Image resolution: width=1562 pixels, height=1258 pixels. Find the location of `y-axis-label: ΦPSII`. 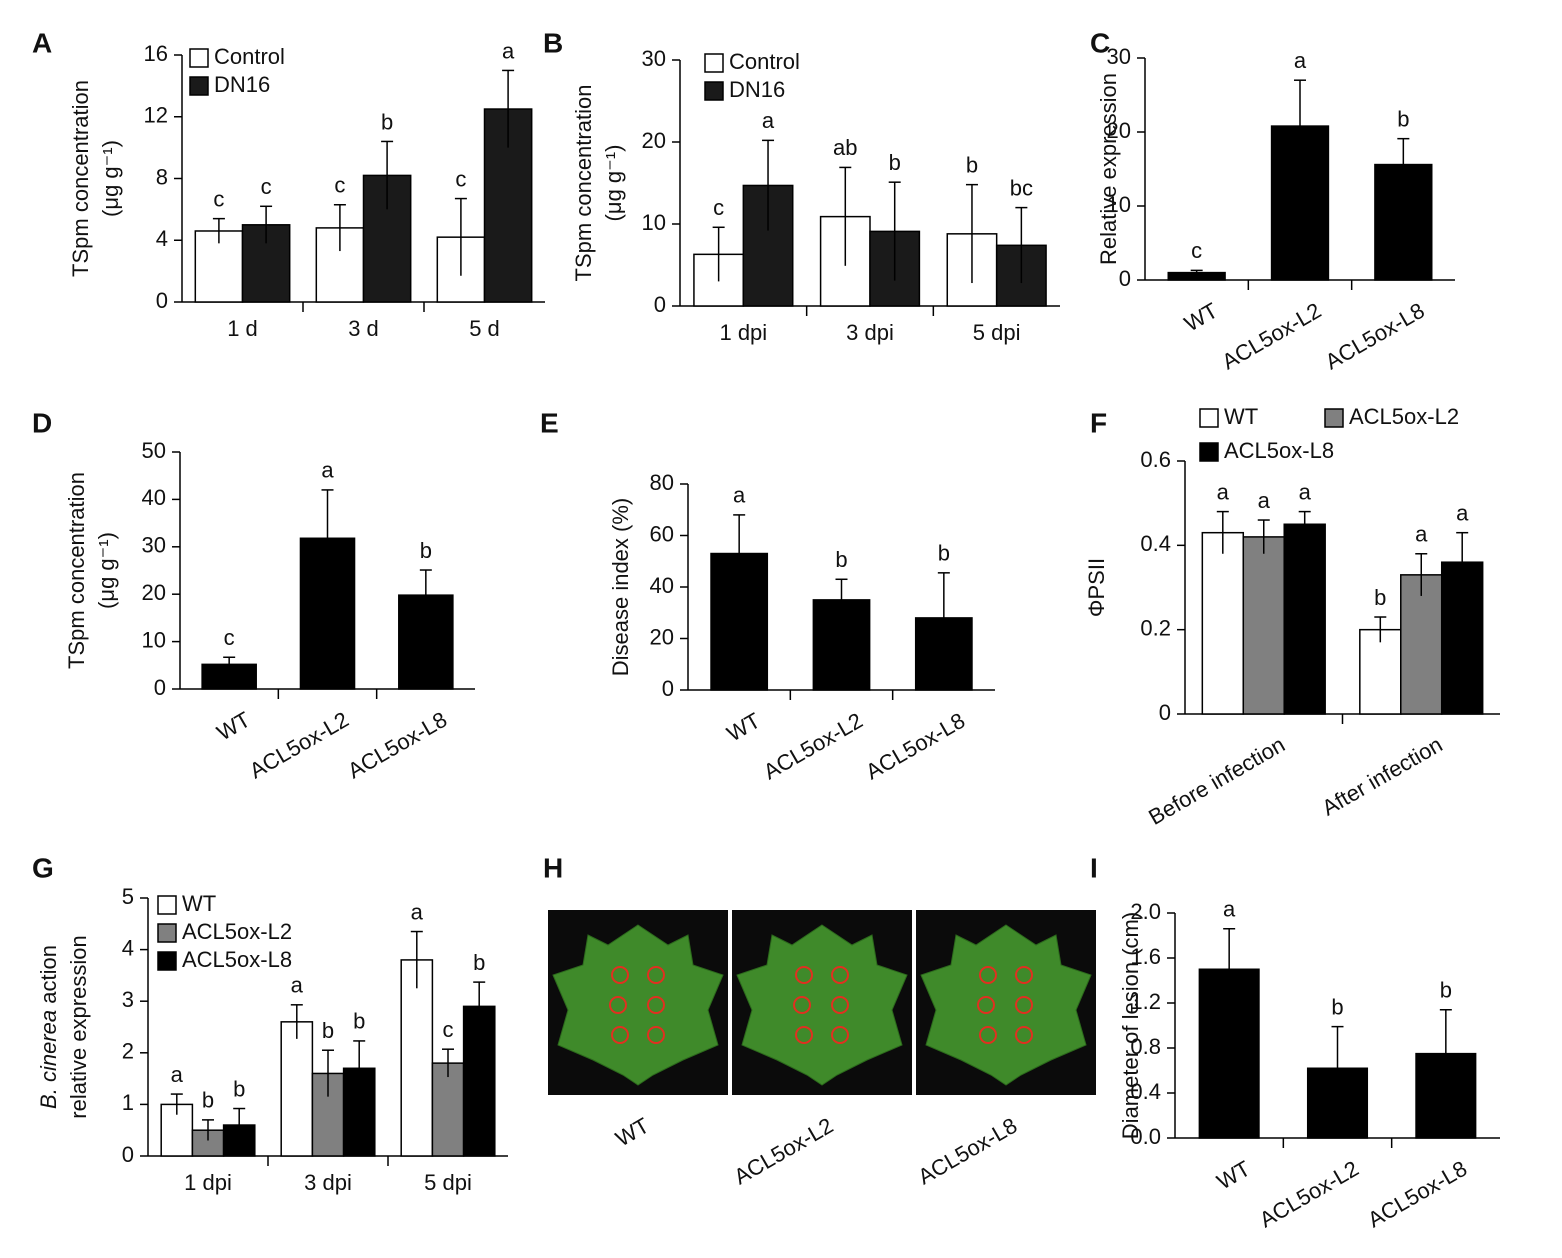

y-axis-label: ΦPSII is located at coordinates (1096, 587).